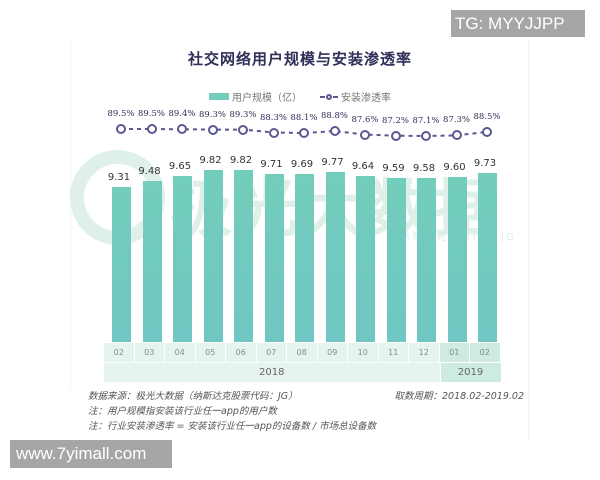  Describe the element at coordinates (424, 168) in the screenshot. I see `bar-value-label: 9.58` at that location.